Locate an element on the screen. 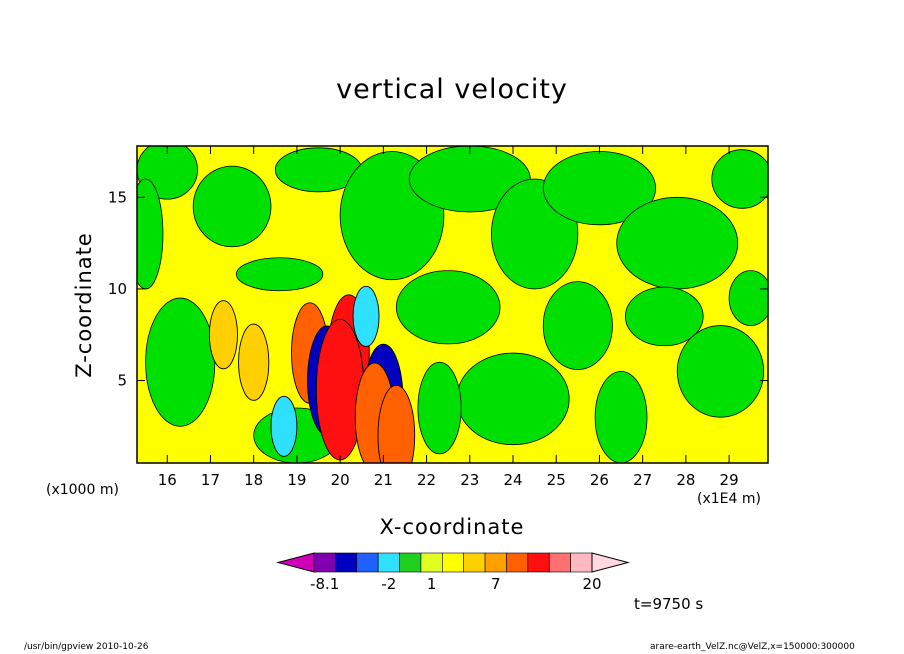  x-unit-label: (x1000 m) is located at coordinates (82, 490).